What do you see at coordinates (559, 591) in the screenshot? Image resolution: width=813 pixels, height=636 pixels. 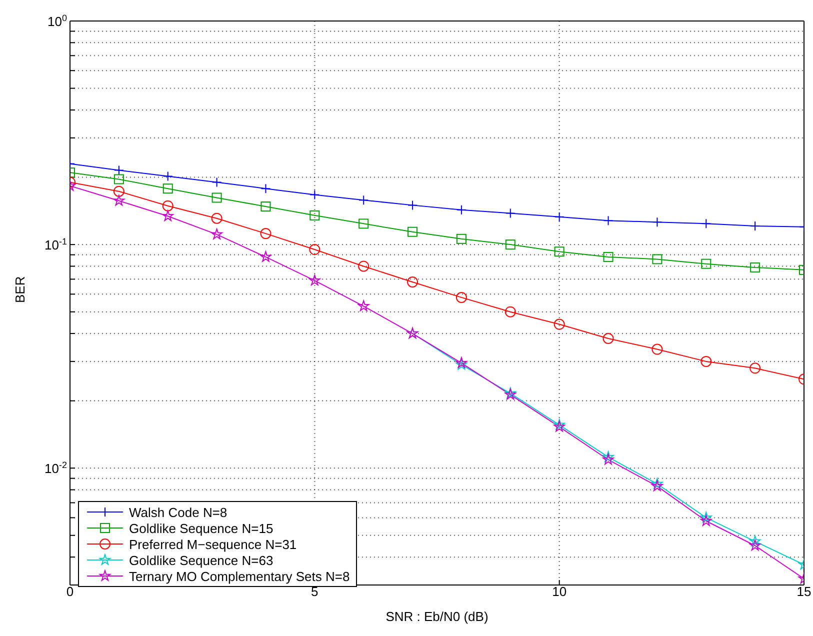 I see `x-tick-label: 10` at bounding box center [559, 591].